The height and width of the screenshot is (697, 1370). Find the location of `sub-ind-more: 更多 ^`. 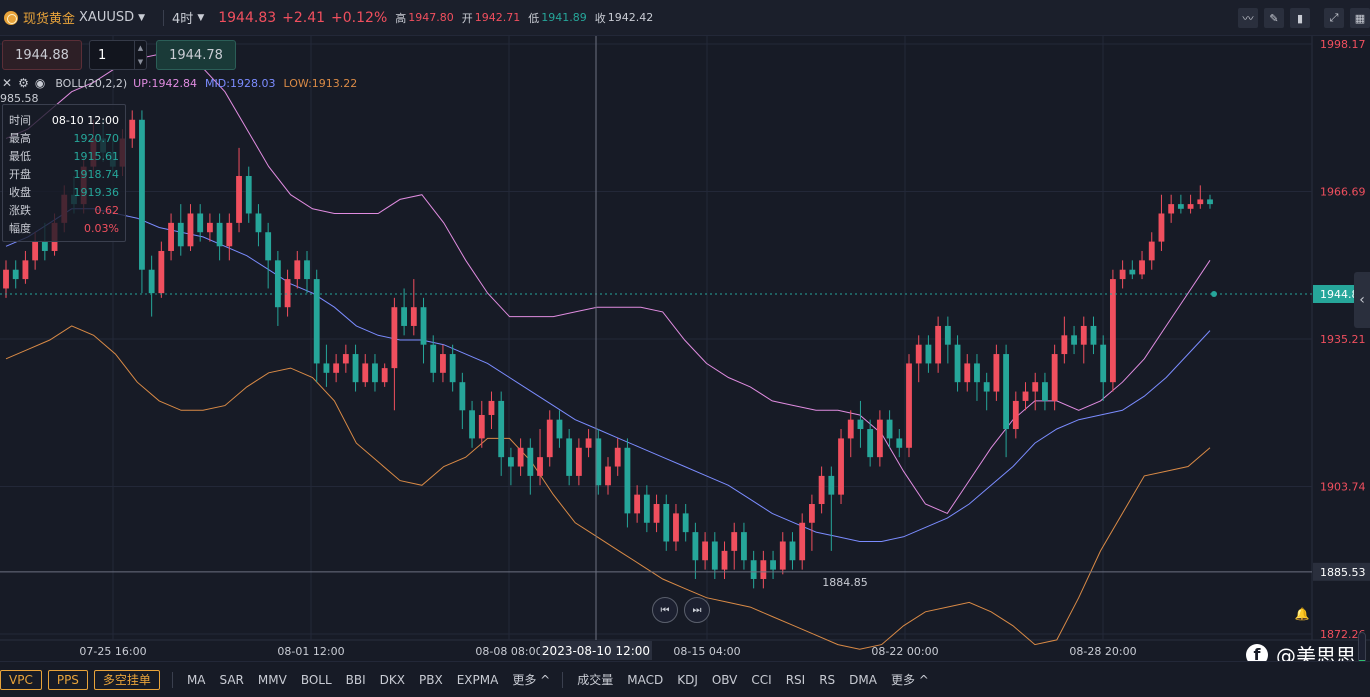

sub-ind-more: 更多 ^ is located at coordinates (909, 680).